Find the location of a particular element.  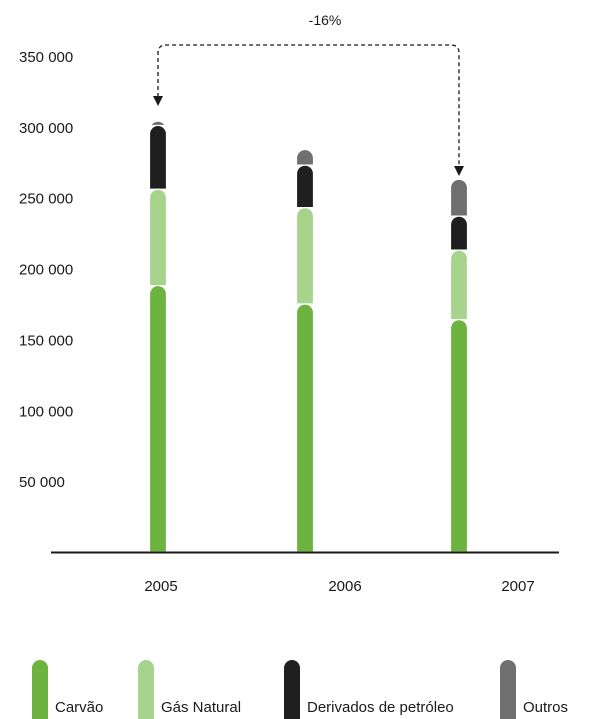

annotation-label: -16% is located at coordinates (325, 20).